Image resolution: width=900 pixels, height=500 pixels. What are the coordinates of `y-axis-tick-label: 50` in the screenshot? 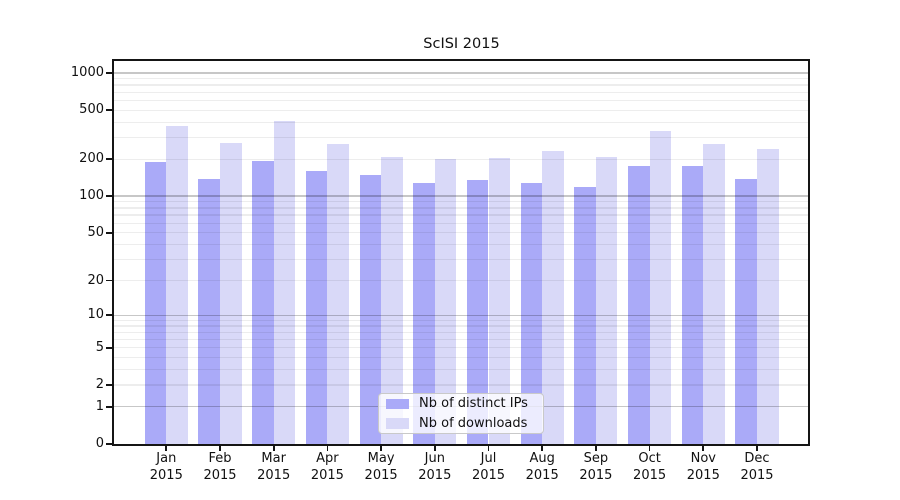 It's located at (95, 232).